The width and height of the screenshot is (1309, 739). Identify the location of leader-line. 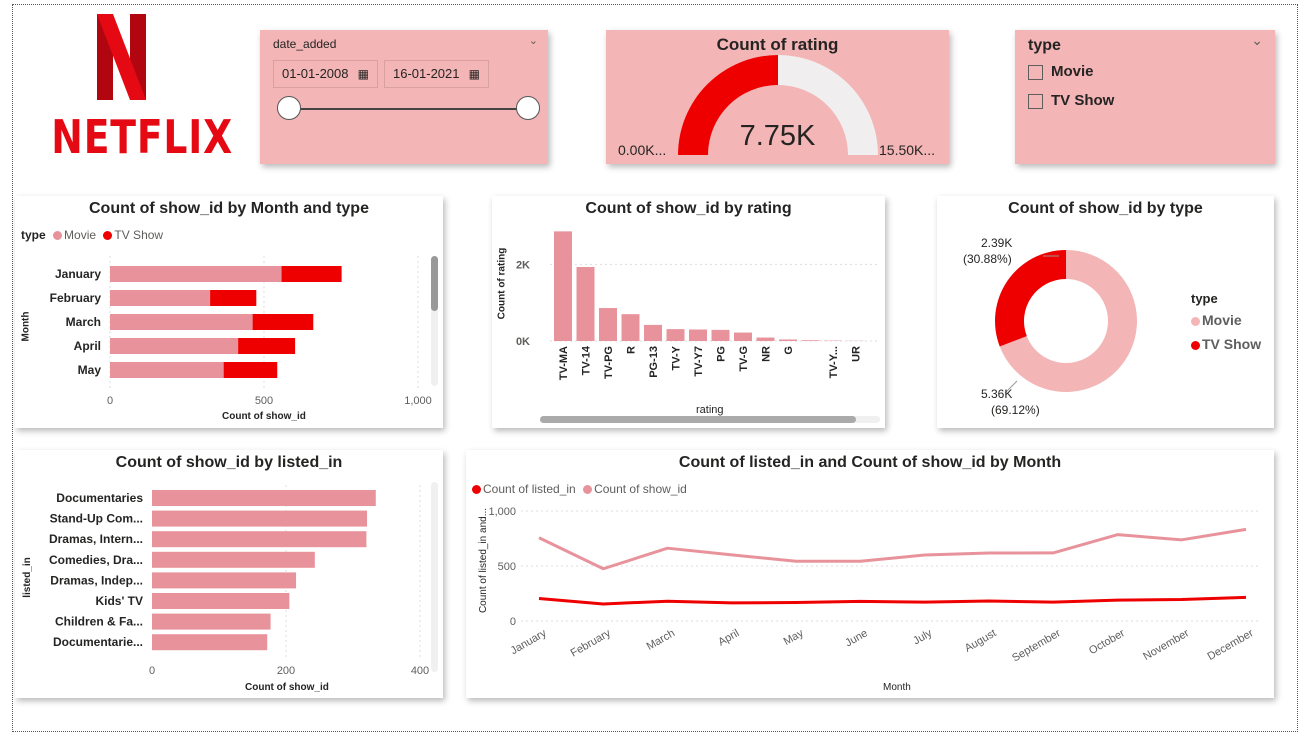
(1011, 387).